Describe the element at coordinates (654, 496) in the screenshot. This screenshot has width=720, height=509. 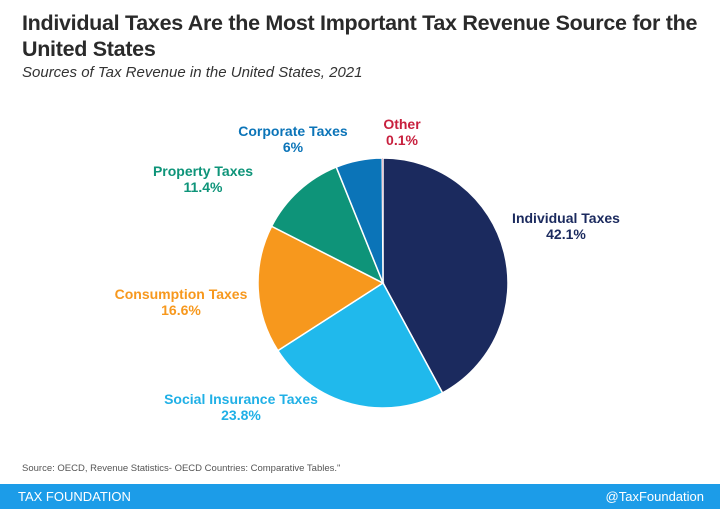
I see `footer-handle: @TaxFoundation` at that location.